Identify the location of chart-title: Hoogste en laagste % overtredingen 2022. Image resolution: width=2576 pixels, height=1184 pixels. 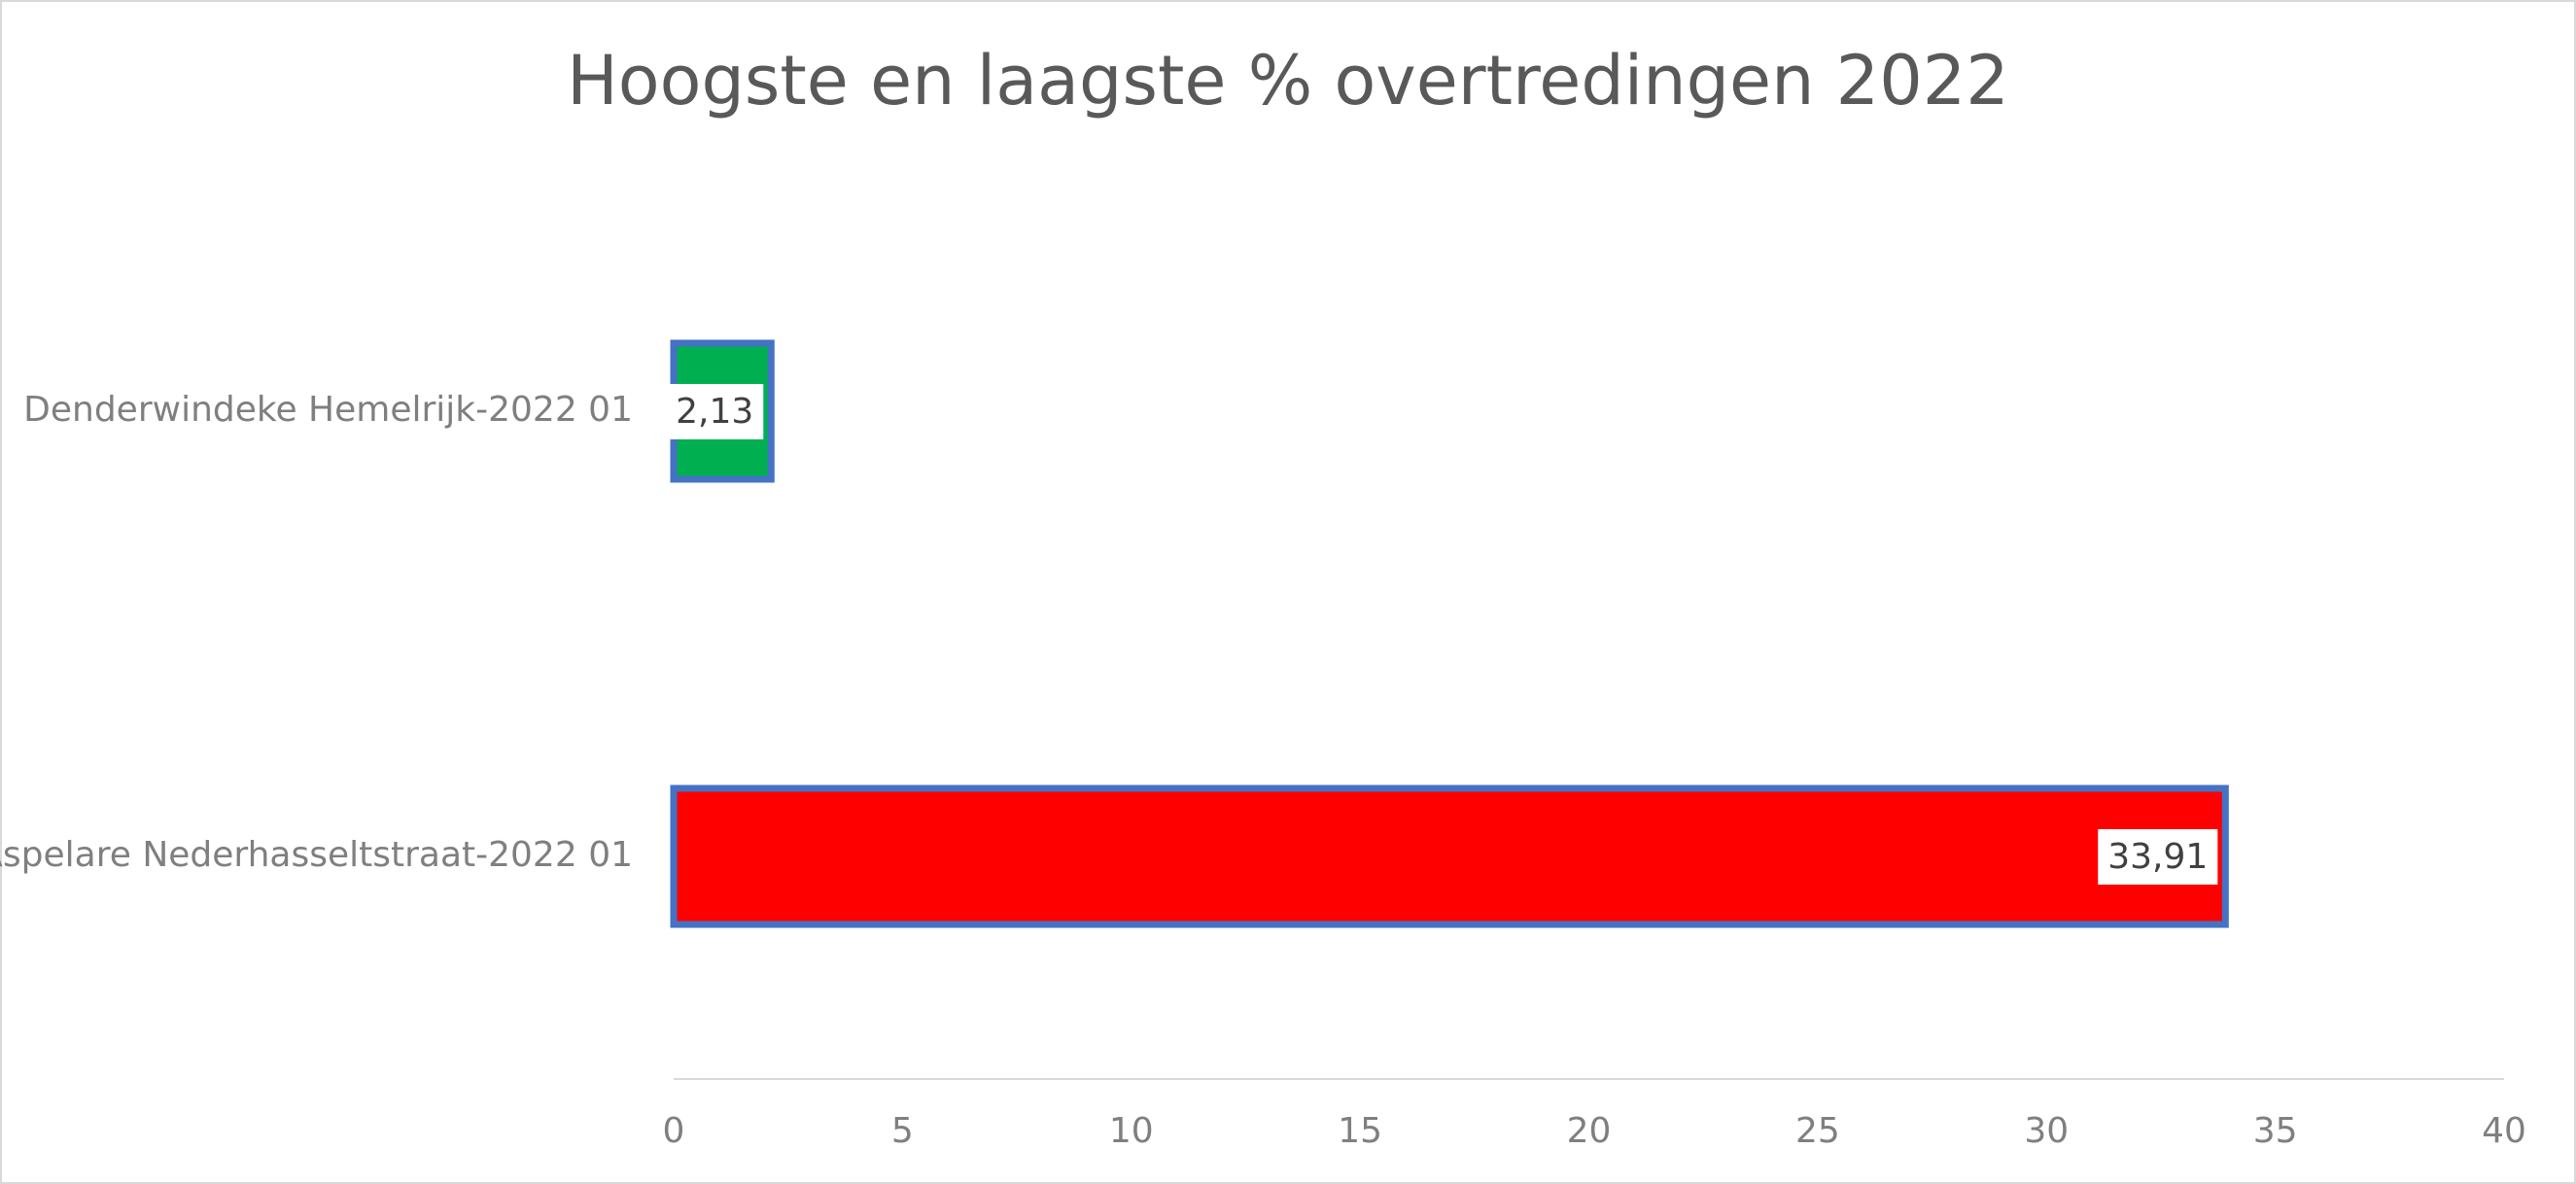
(1288, 81).